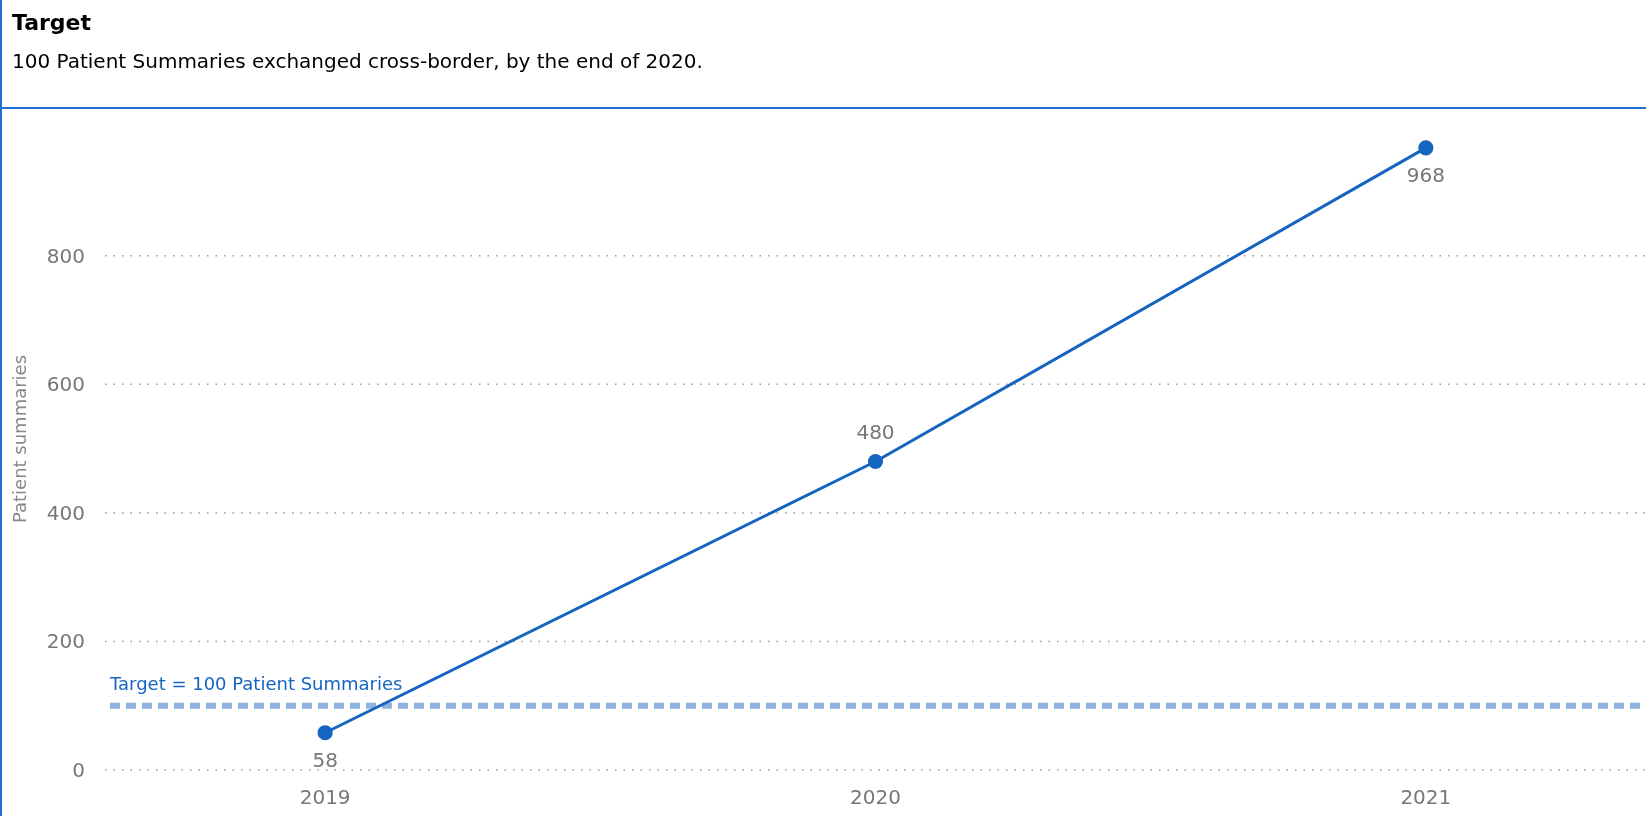 Image resolution: width=1646 pixels, height=816 pixels. Describe the element at coordinates (65, 641) in the screenshot. I see `y-tick-label: 200` at that location.